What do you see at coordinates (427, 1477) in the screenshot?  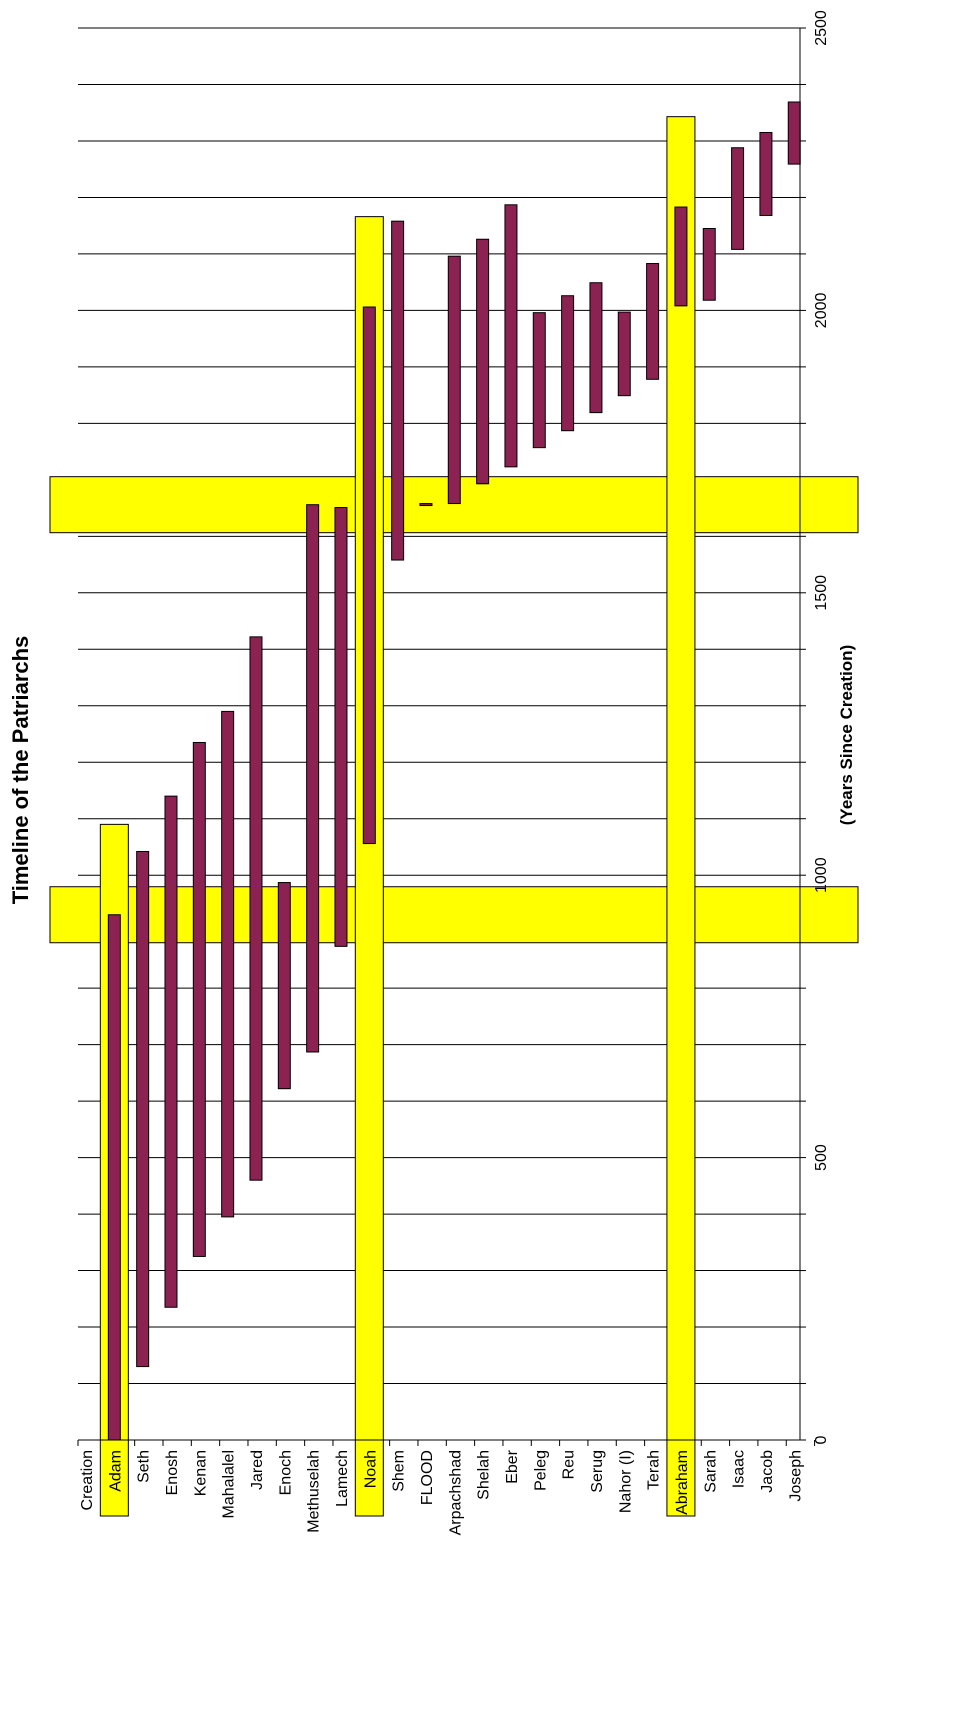 I see `category-label-flood: FLOOD` at bounding box center [427, 1477].